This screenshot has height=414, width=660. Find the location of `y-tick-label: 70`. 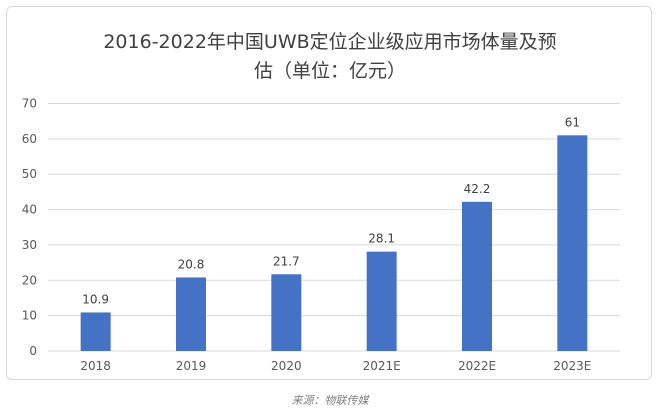

y-tick-label: 70 is located at coordinates (29, 104).